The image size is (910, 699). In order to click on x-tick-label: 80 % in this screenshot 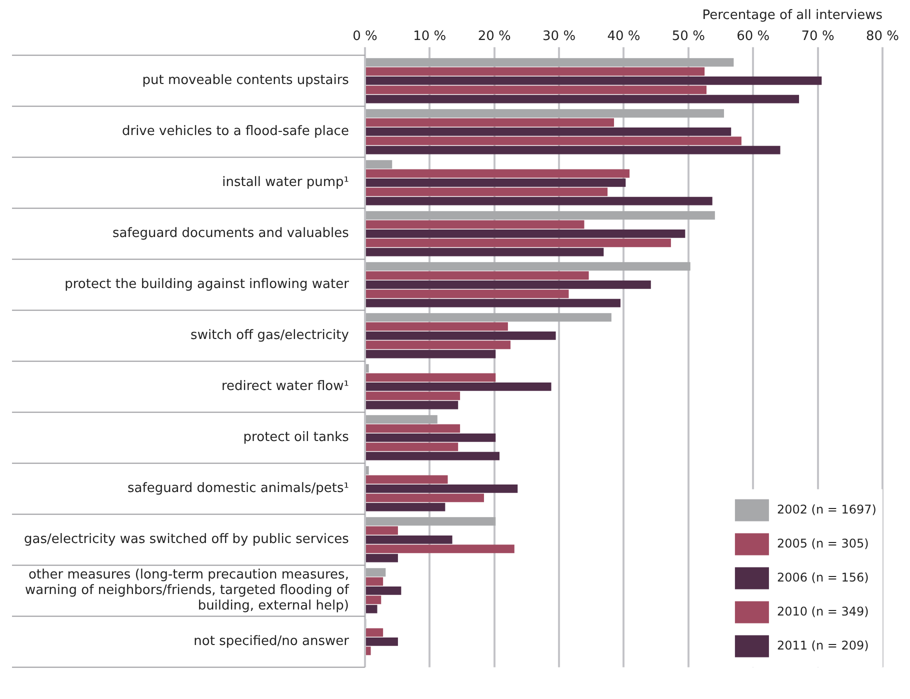, I will do `click(882, 36)`.